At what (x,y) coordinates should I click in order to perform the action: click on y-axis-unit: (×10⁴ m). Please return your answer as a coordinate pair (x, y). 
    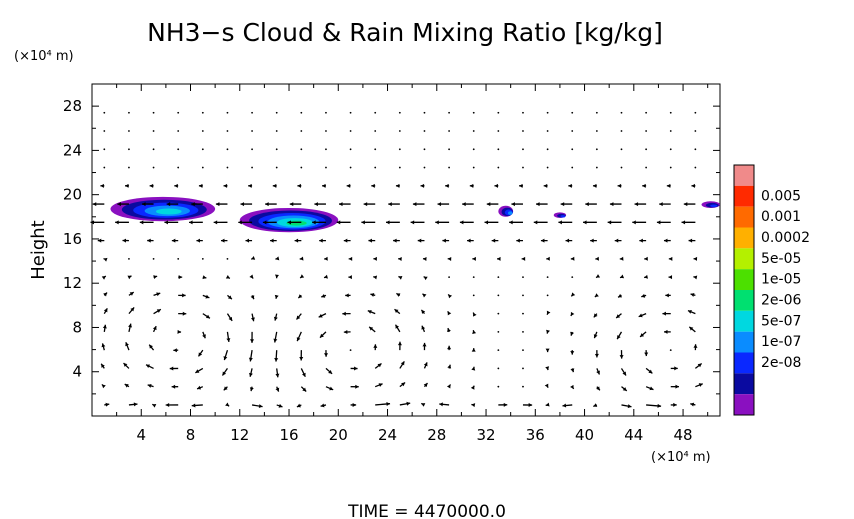
    Looking at the image, I should click on (44, 56).